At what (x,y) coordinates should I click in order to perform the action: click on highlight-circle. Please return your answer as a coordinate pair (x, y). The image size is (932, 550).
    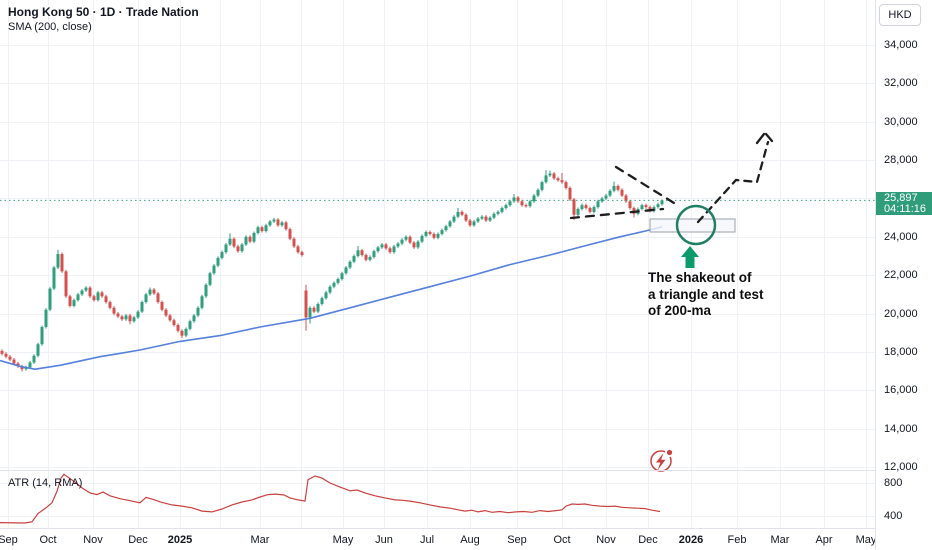
    Looking at the image, I should click on (696, 225).